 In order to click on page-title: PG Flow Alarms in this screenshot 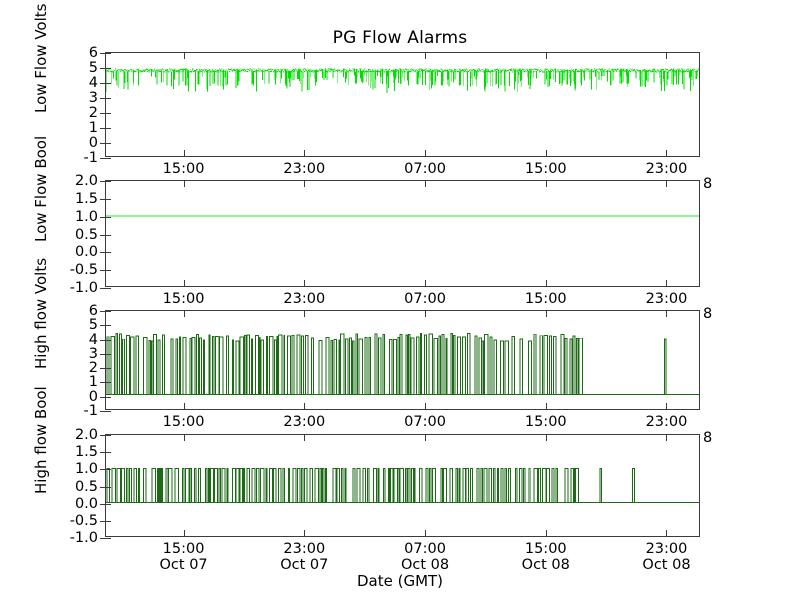, I will do `click(400, 38)`.